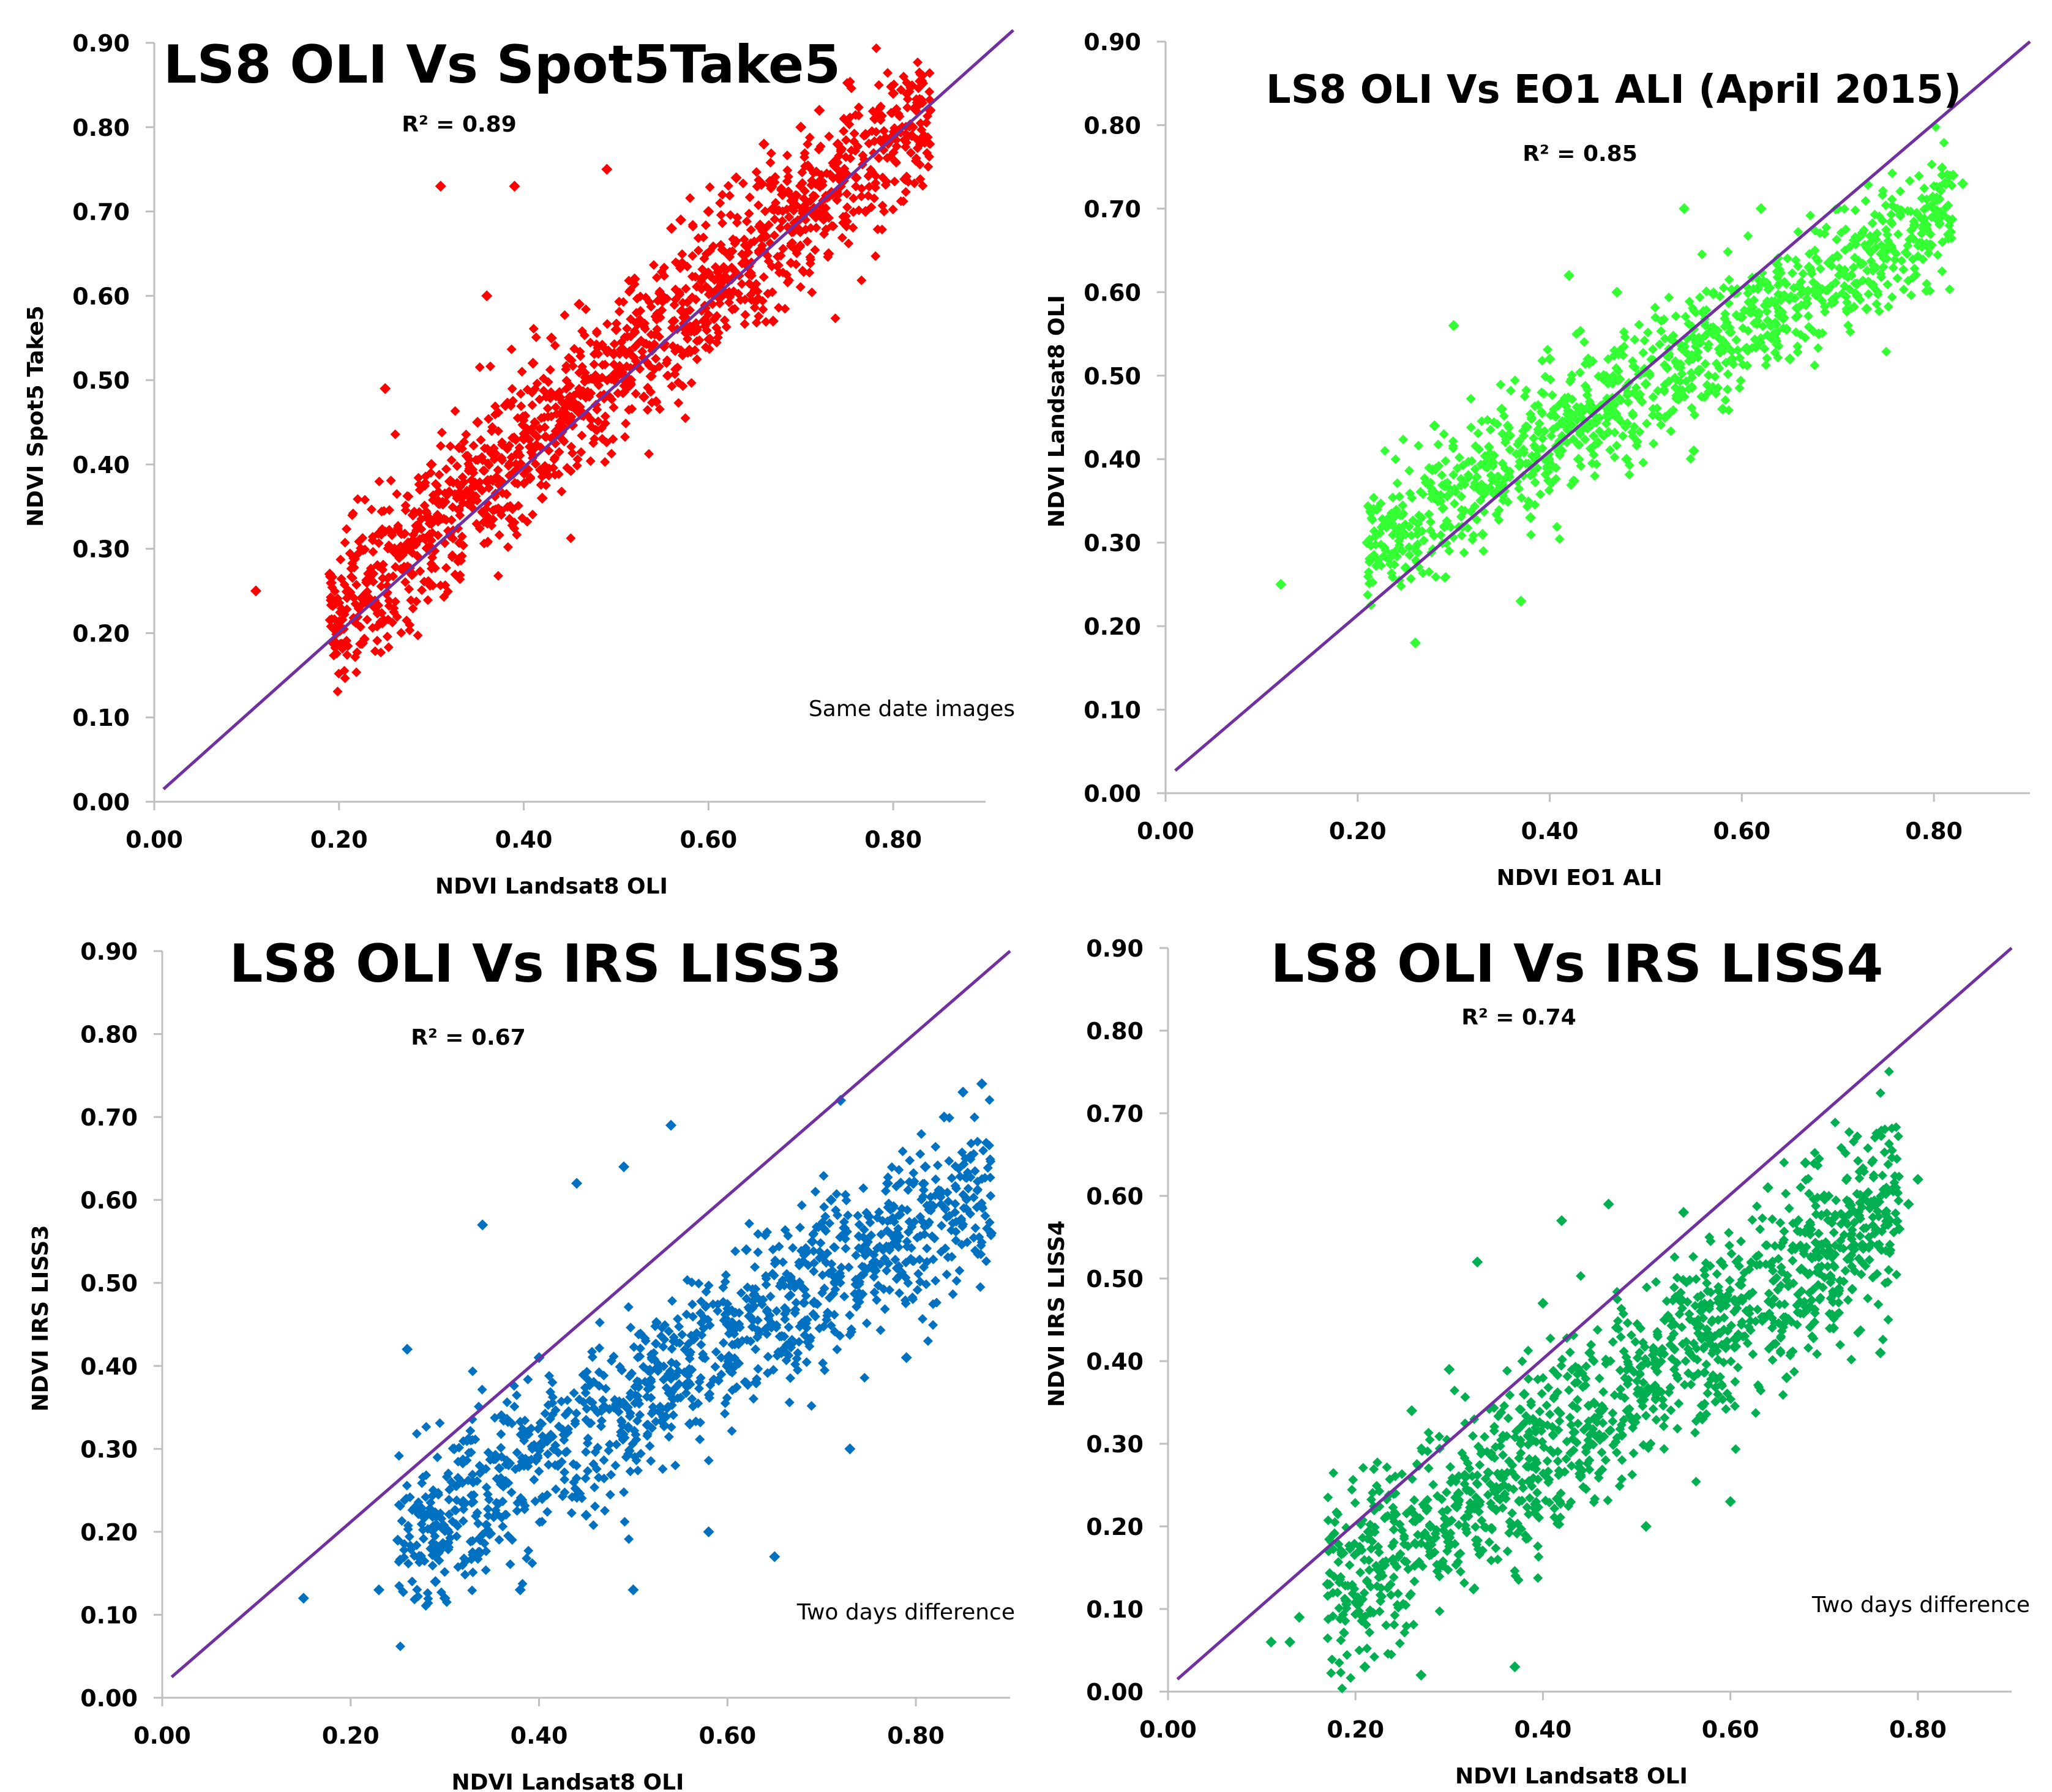 Image resolution: width=2052 pixels, height=1792 pixels. I want to click on x-axis-label: NDVI EO1 ALI, so click(1580, 877).